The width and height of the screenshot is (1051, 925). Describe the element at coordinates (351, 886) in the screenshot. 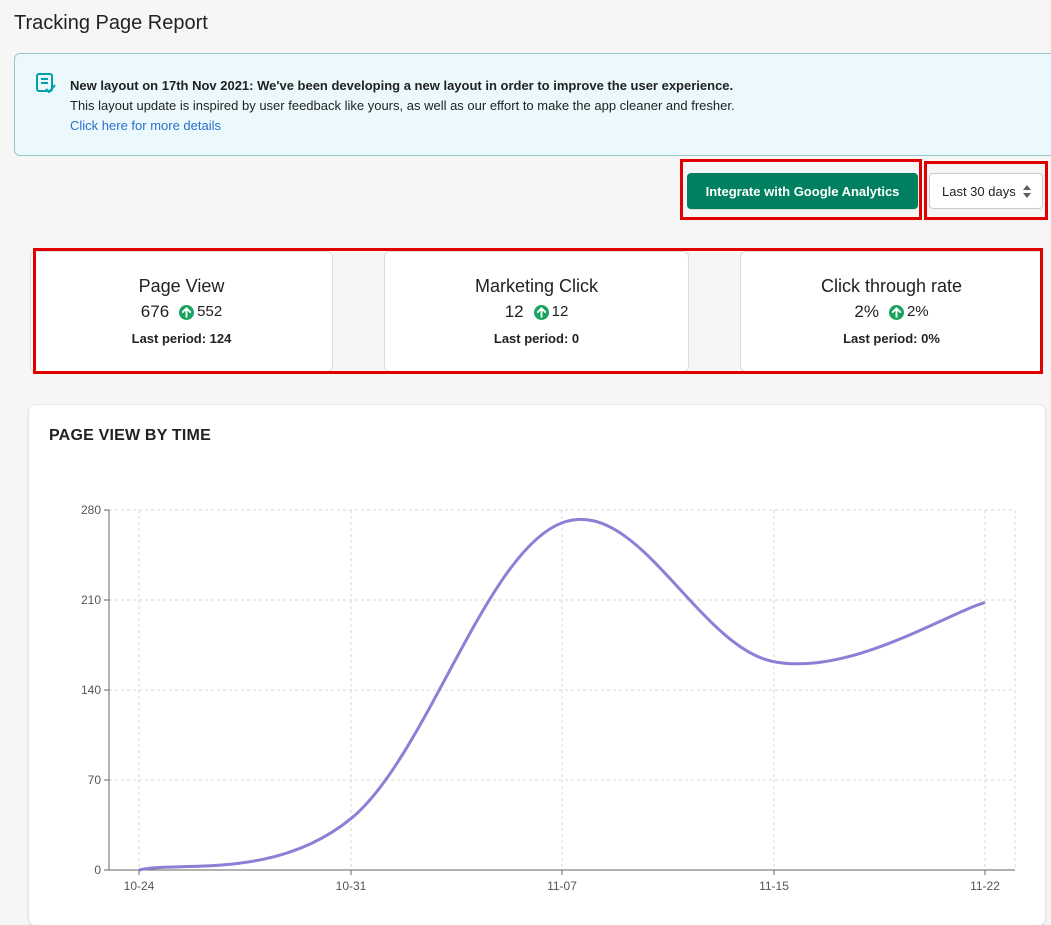

I see `x-tick-label: 10-31` at that location.